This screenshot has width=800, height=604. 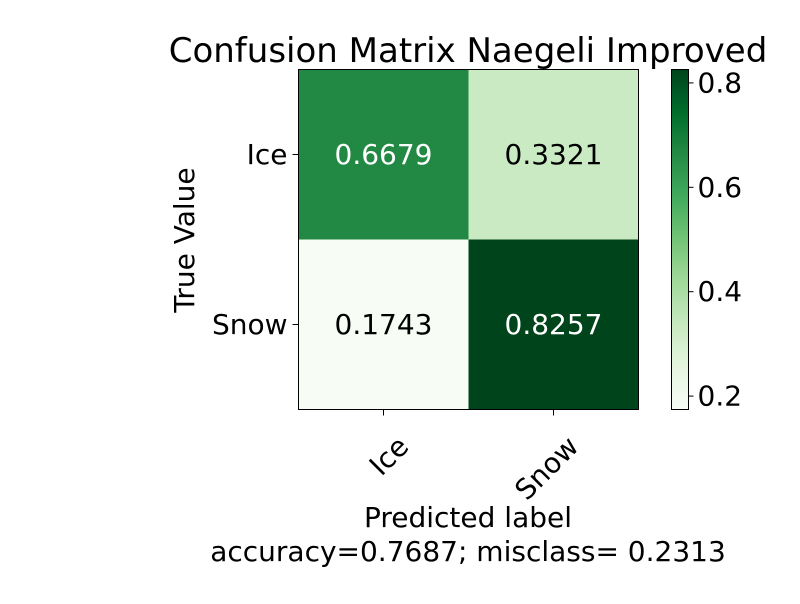 What do you see at coordinates (720, 291) in the screenshot?
I see `colorbar-tick-label: 0.4` at bounding box center [720, 291].